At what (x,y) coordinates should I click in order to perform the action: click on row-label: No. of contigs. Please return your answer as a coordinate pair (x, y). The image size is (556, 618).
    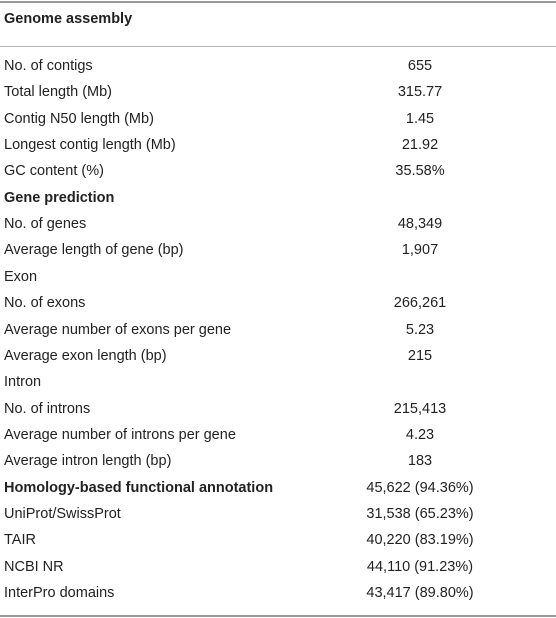
    Looking at the image, I should click on (48, 66).